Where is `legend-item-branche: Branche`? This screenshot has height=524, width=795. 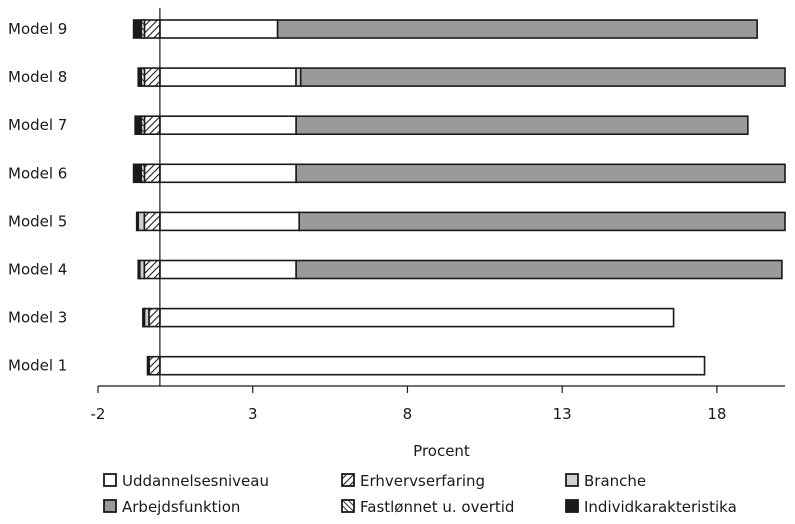 legend-item-branche: Branche is located at coordinates (605, 481).